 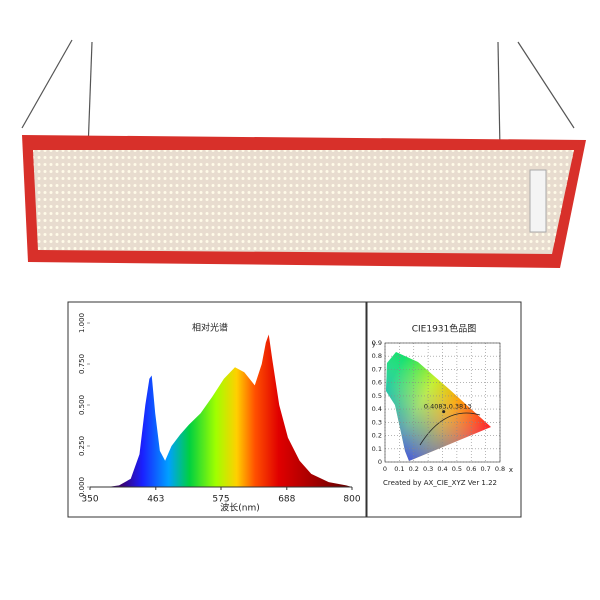 I want to click on x-axis-label: x, so click(x=511, y=470).